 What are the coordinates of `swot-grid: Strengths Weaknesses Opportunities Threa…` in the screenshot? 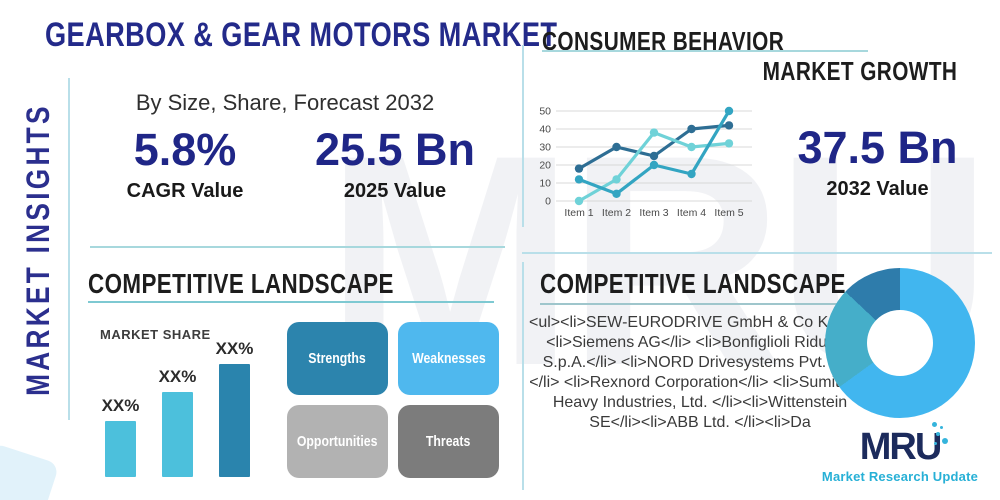 It's located at (393, 400).